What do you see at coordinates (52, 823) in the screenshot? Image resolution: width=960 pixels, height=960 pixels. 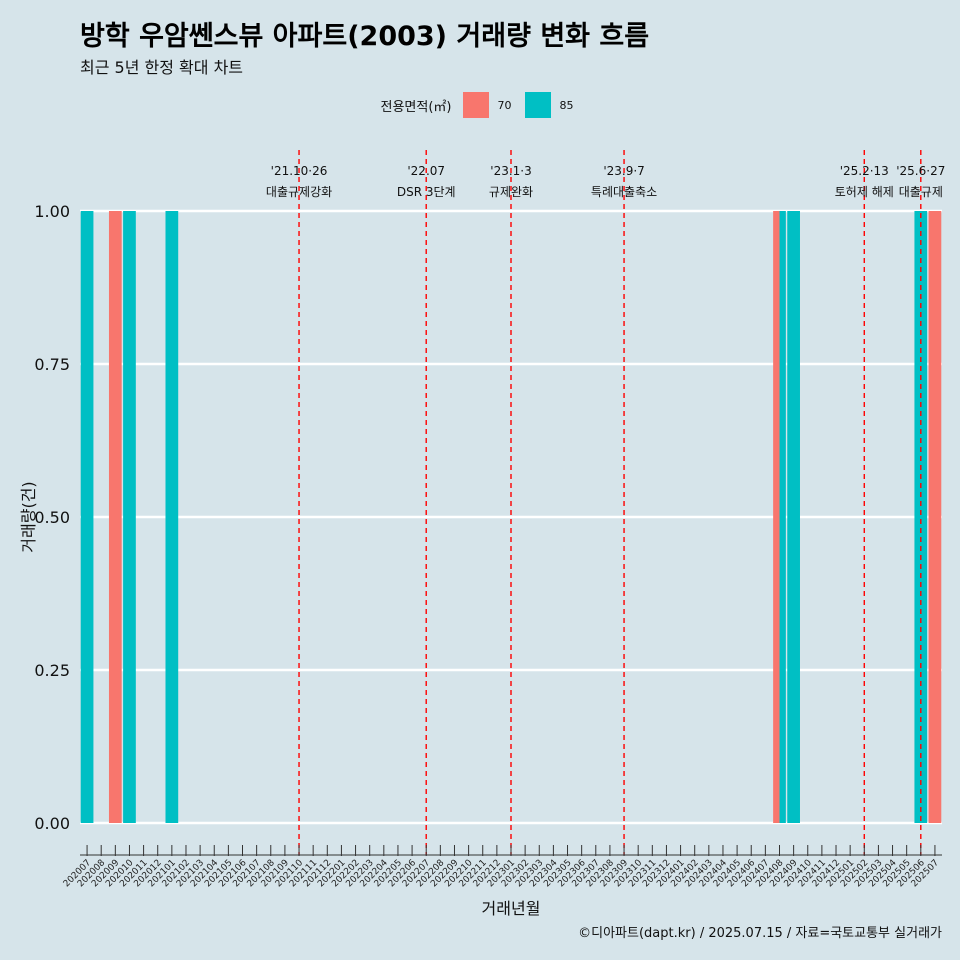 I see `y-tick-label: 0.00` at bounding box center [52, 823].